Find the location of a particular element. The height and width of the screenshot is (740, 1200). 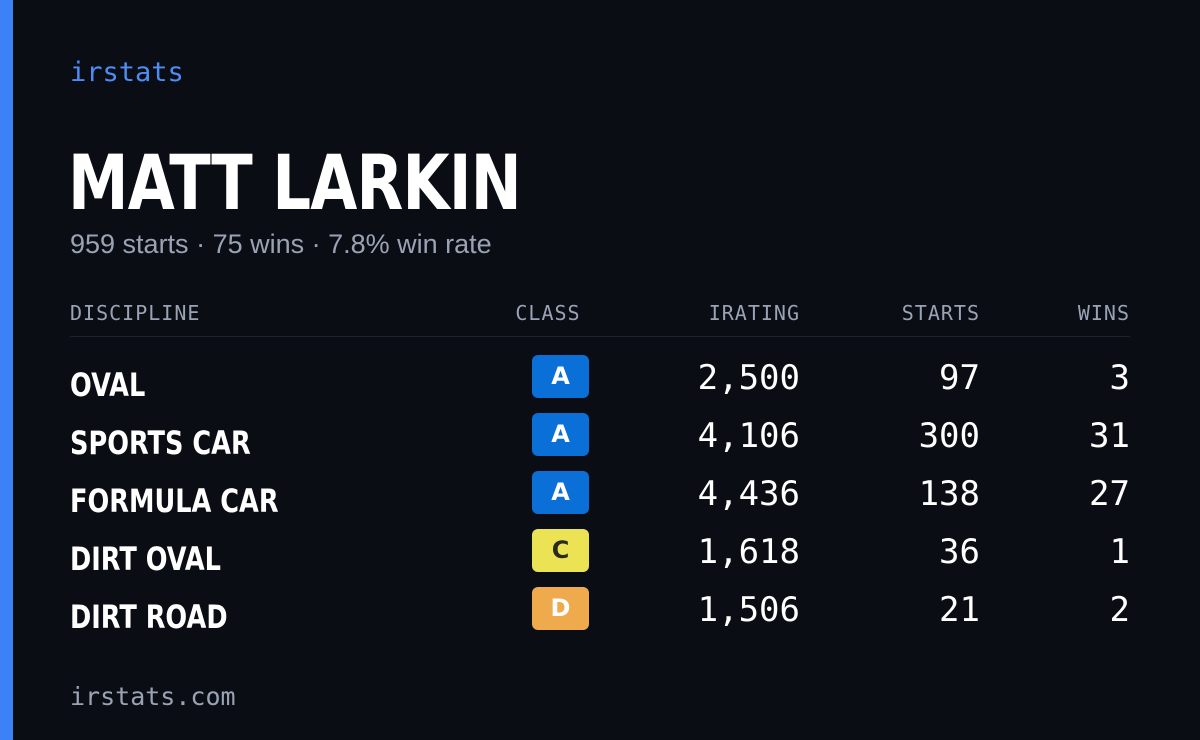

starts-value: 300 is located at coordinates (949, 436).